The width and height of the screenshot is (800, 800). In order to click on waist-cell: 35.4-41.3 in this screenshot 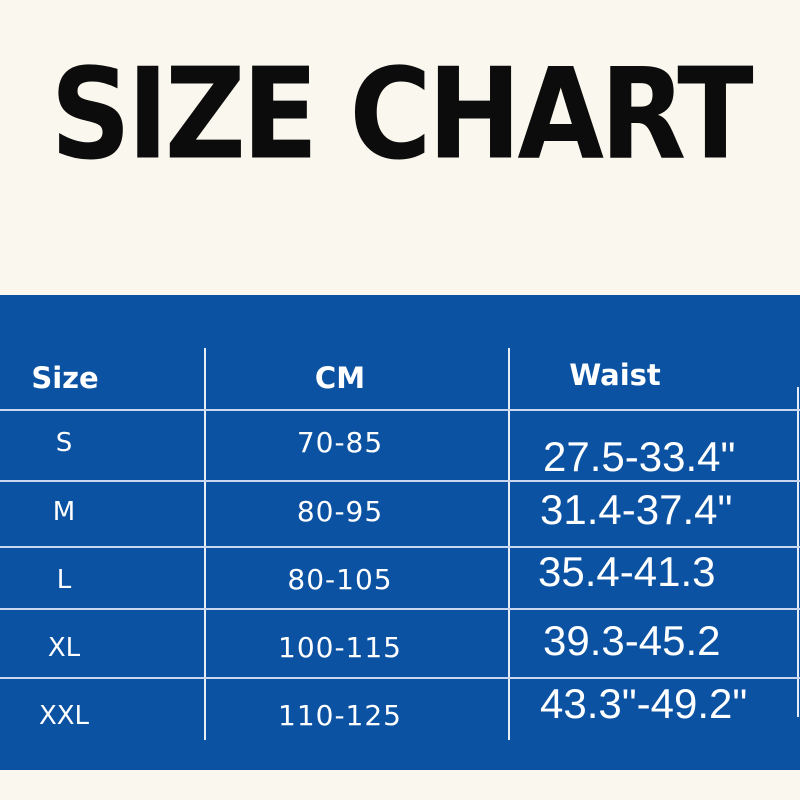, I will do `click(627, 571)`.